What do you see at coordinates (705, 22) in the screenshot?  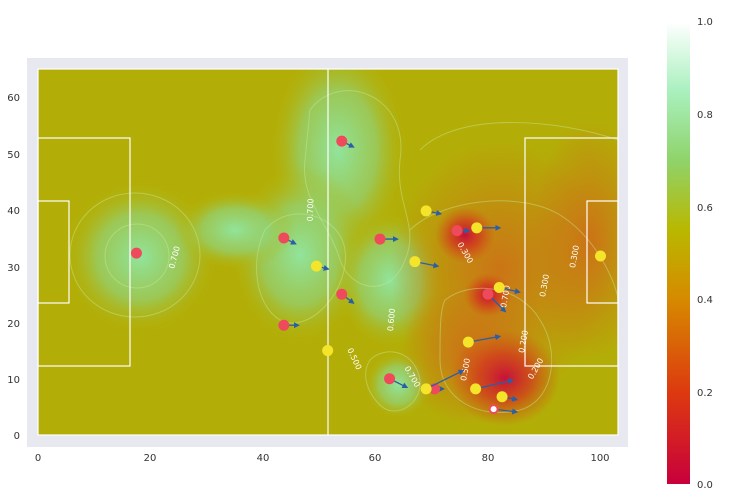 I see `colorbar-tick-label: 1.0` at bounding box center [705, 22].